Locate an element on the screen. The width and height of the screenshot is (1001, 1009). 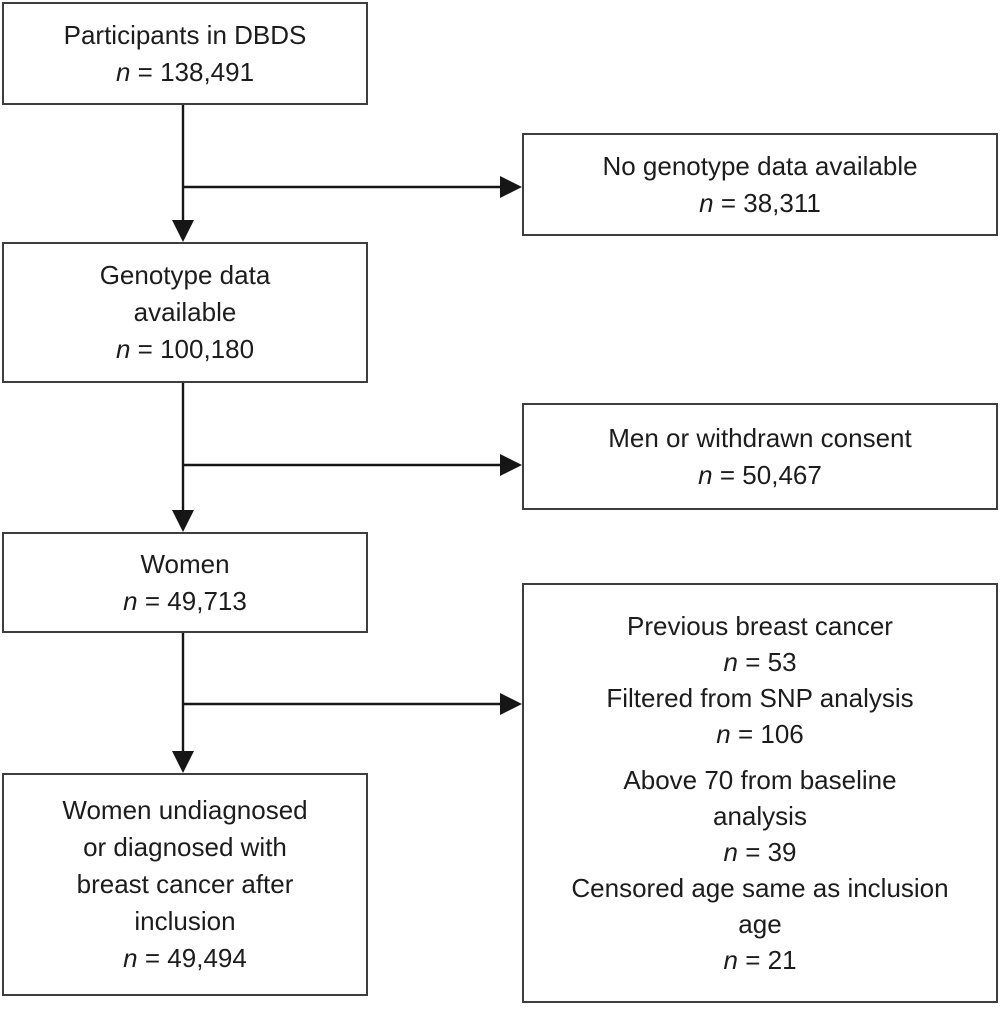
n-count: = 38,311 is located at coordinates (770, 202).